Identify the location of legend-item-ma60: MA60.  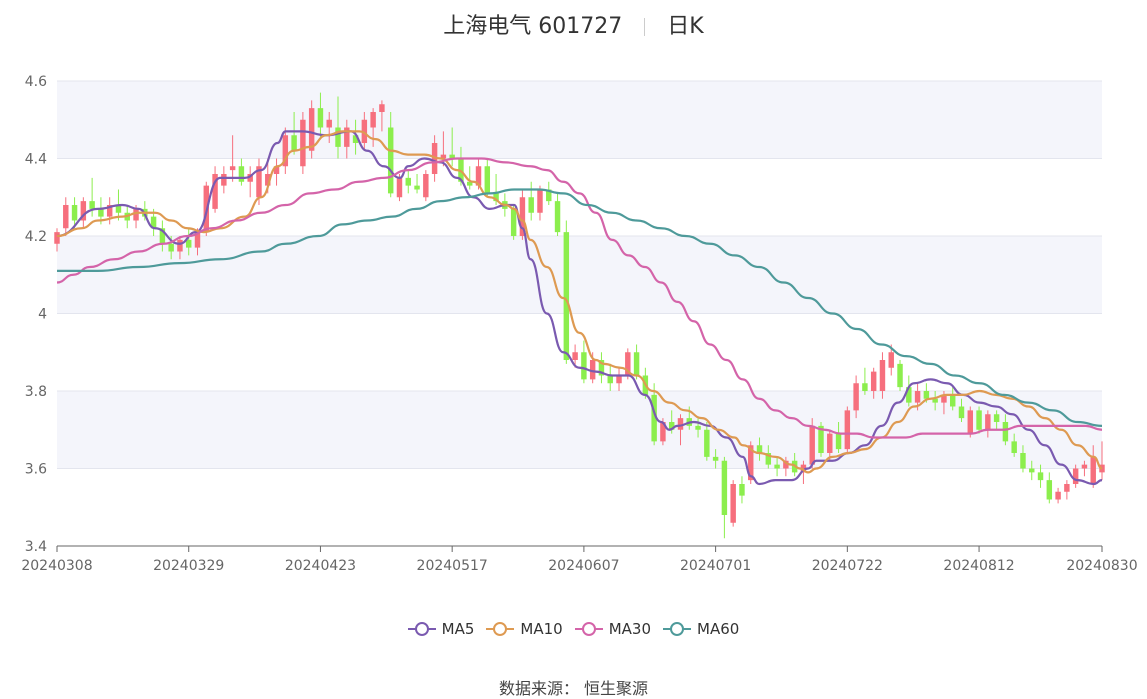
(701, 629).